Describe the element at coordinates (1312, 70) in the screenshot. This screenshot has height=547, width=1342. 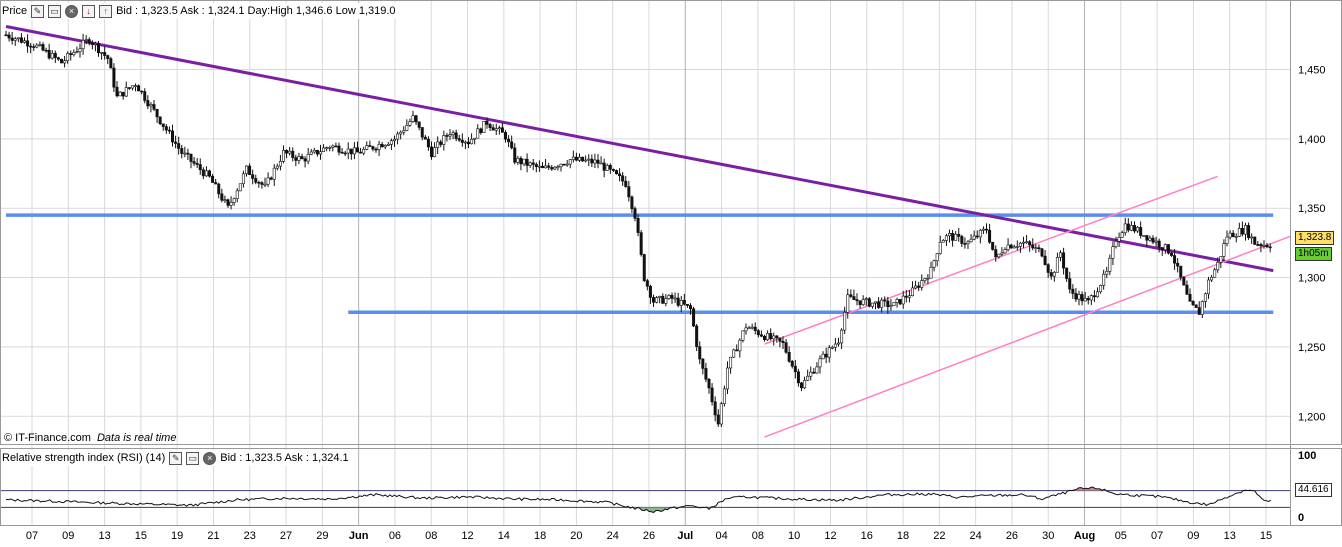
I see `y-tick-label: 1,450` at that location.